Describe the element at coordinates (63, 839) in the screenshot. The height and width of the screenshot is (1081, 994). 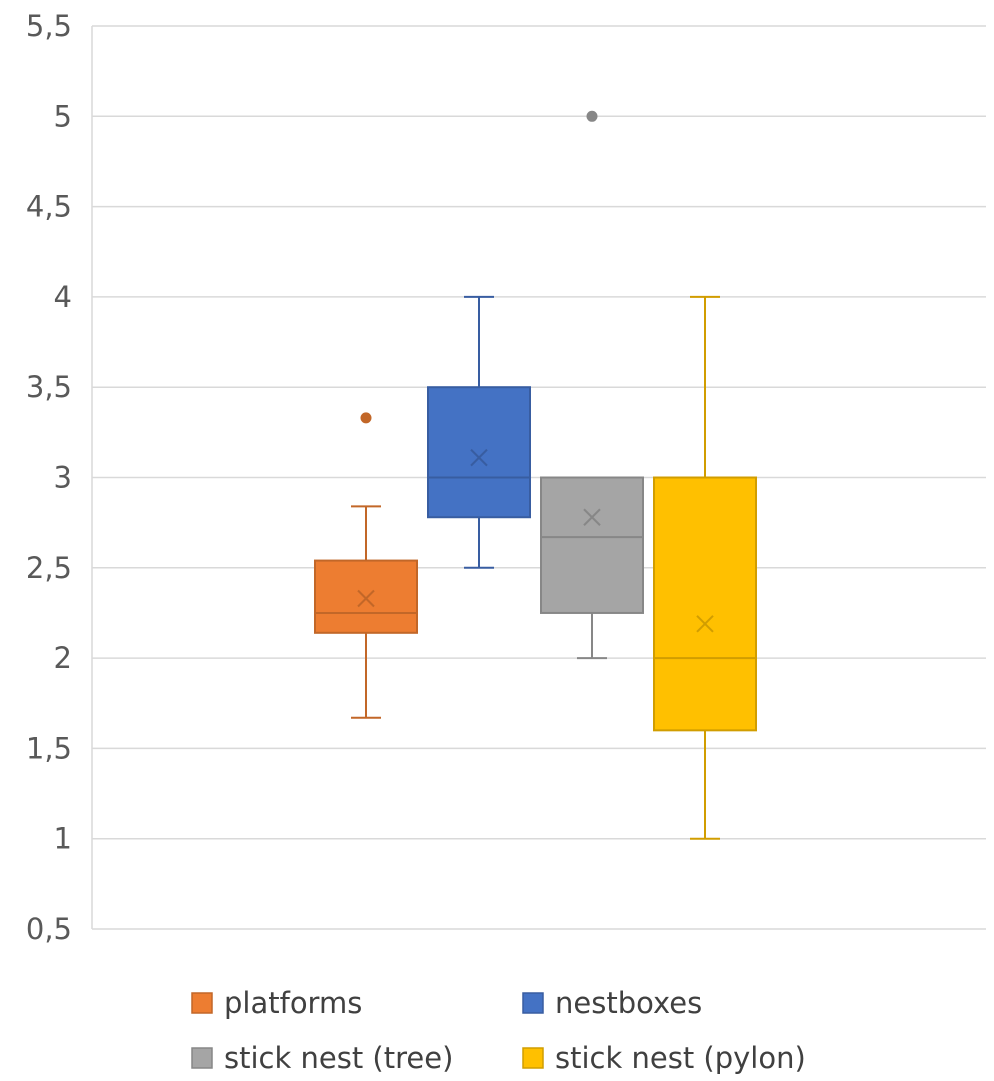
I see `y-tick-label: 1` at that location.